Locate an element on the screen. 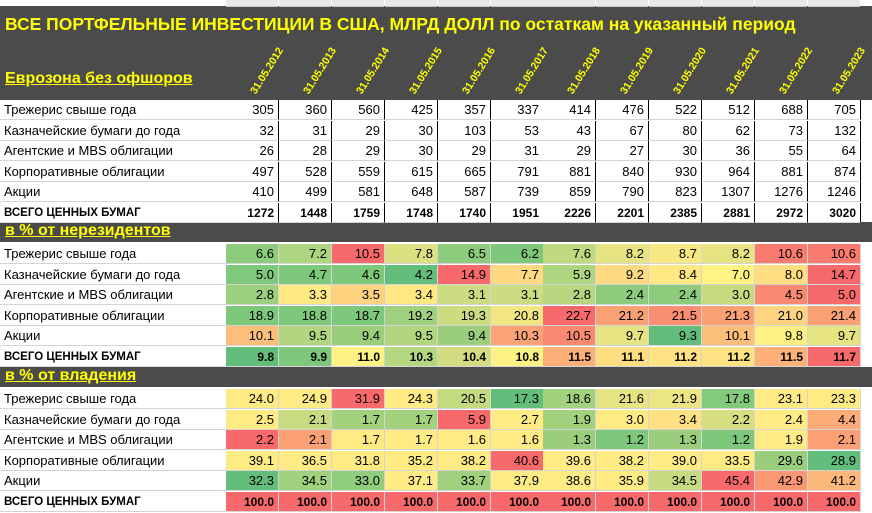  table-cell: 1.9 is located at coordinates (781, 440).